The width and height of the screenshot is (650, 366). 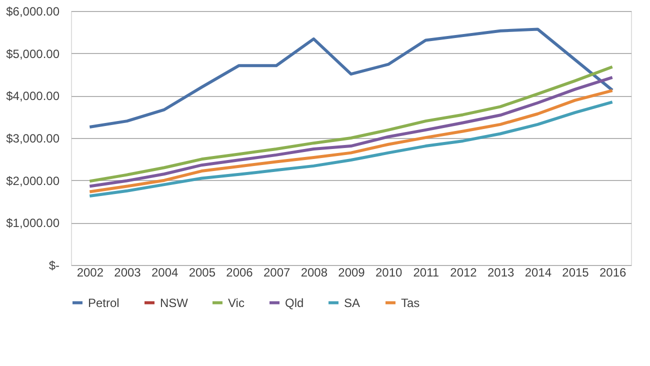 I want to click on legend-label: Vic, so click(x=236, y=303).